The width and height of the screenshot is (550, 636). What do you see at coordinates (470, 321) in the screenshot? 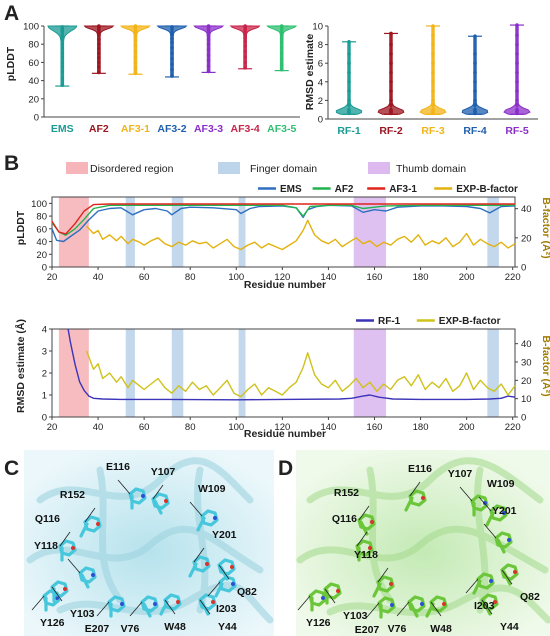
I see `b2-legend-label: EXP-B-factor` at bounding box center [470, 321].